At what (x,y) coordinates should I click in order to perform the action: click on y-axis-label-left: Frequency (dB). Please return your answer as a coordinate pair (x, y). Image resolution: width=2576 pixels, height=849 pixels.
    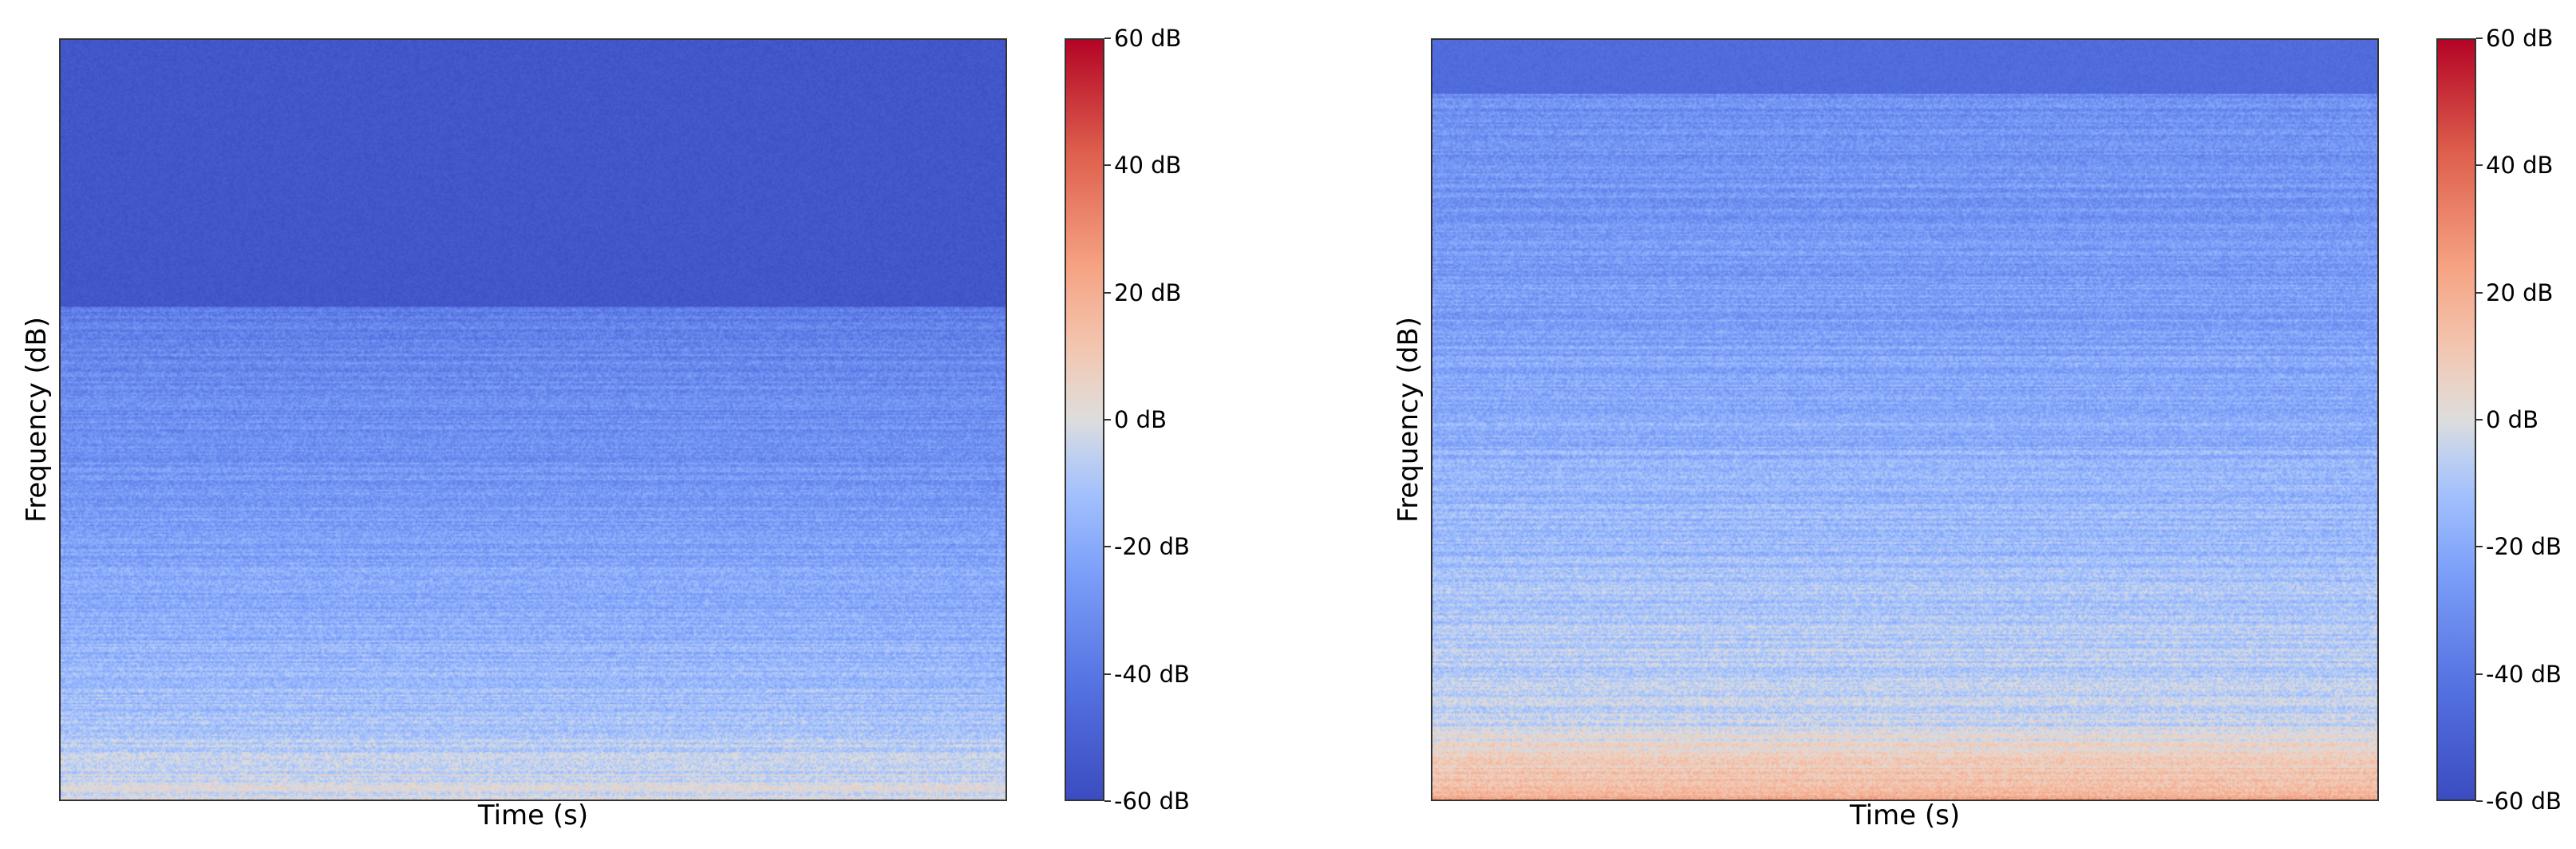
    Looking at the image, I should click on (37, 420).